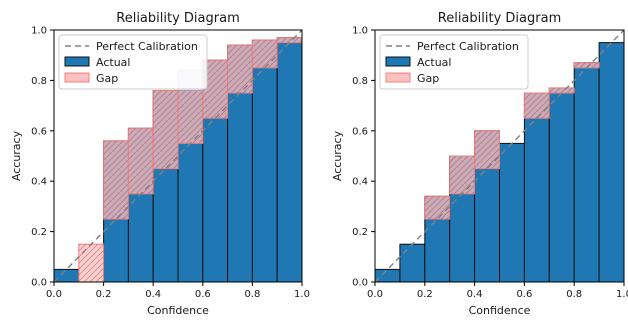 The width and height of the screenshot is (628, 324). What do you see at coordinates (512, 141) in the screenshot?
I see `gap-bars` at bounding box center [512, 141].